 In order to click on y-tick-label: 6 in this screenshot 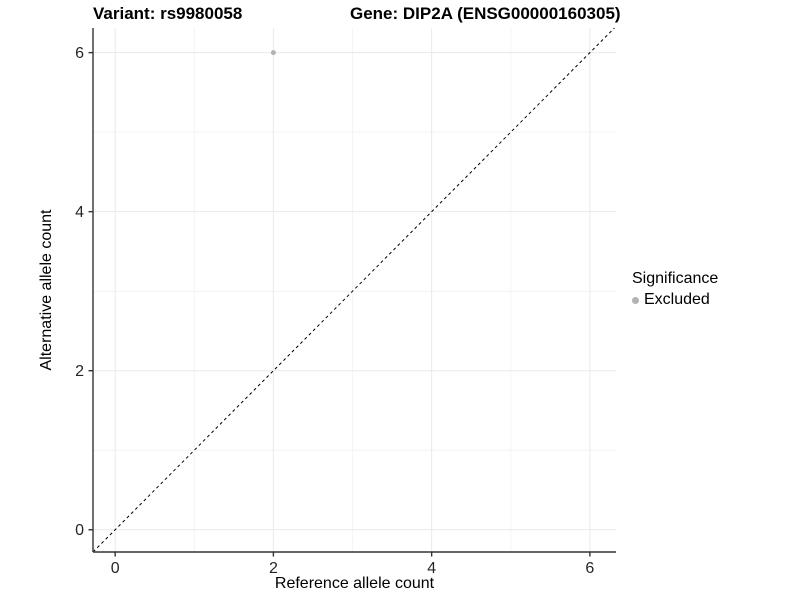, I will do `click(79, 53)`.